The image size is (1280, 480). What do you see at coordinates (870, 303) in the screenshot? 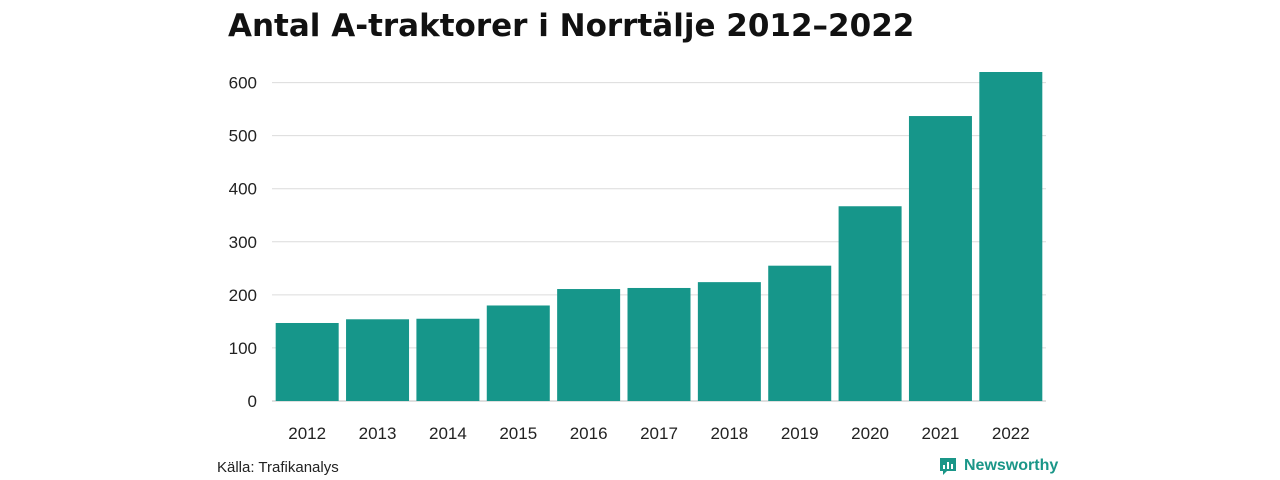
I see `bar-2020` at bounding box center [870, 303].